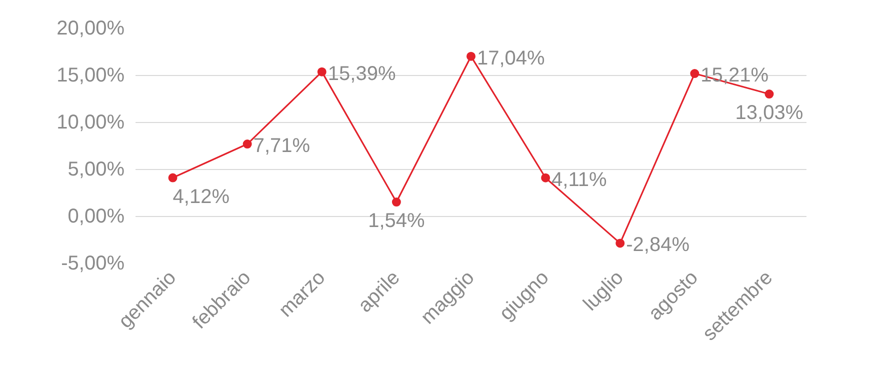  What do you see at coordinates (397, 221) in the screenshot?
I see `data-label: 1,54%` at bounding box center [397, 221].